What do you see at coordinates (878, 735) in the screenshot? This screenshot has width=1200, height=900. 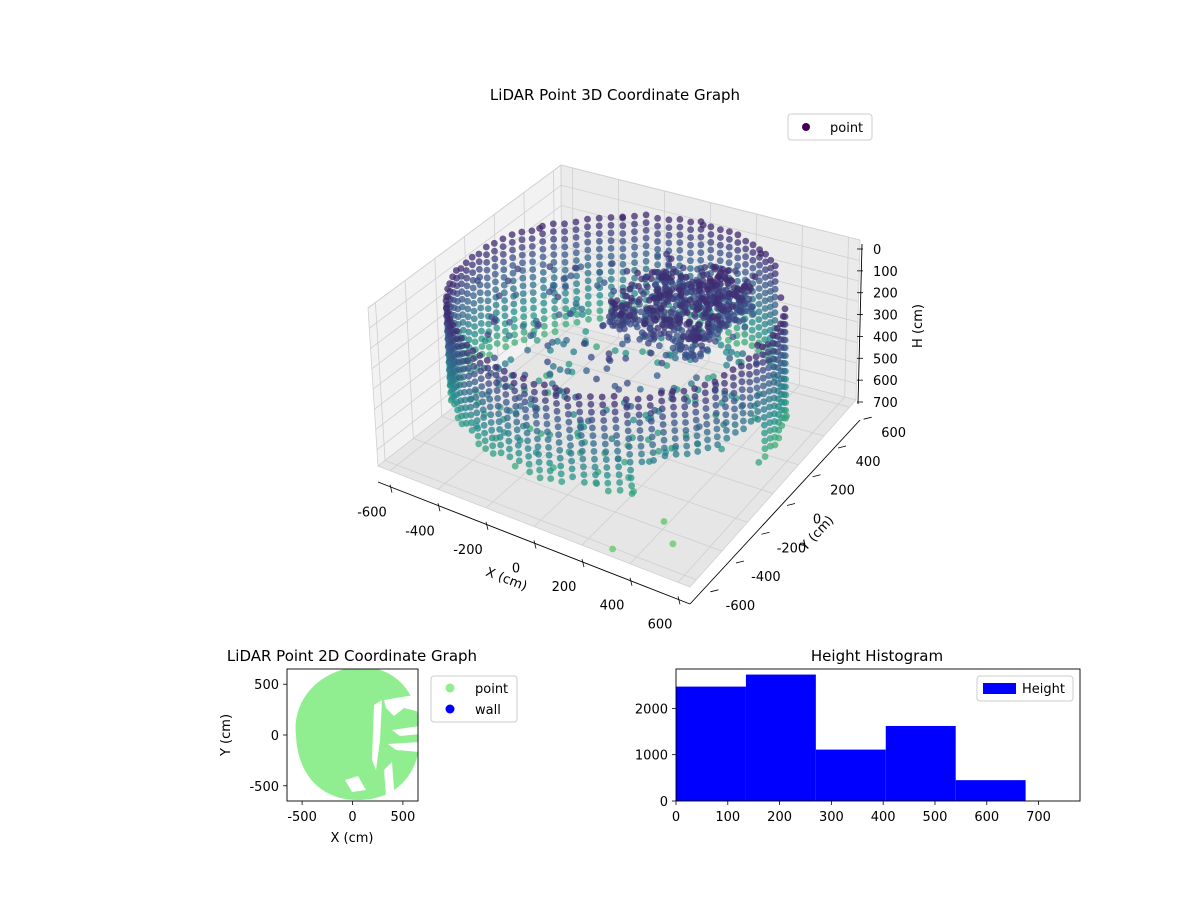 I see `axes-frame-histogram` at bounding box center [878, 735].